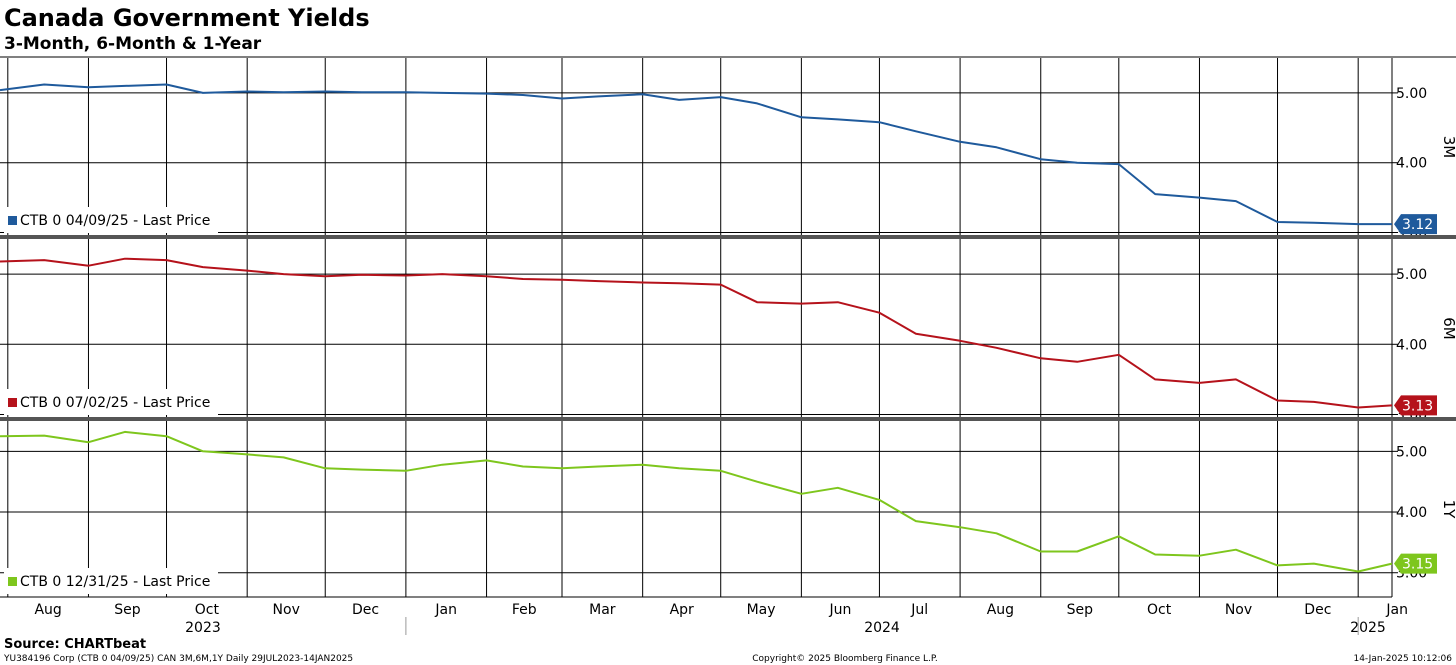 This screenshot has width=1456, height=665. Describe the element at coordinates (882, 628) in the screenshot. I see `year-label: 2024` at that location.